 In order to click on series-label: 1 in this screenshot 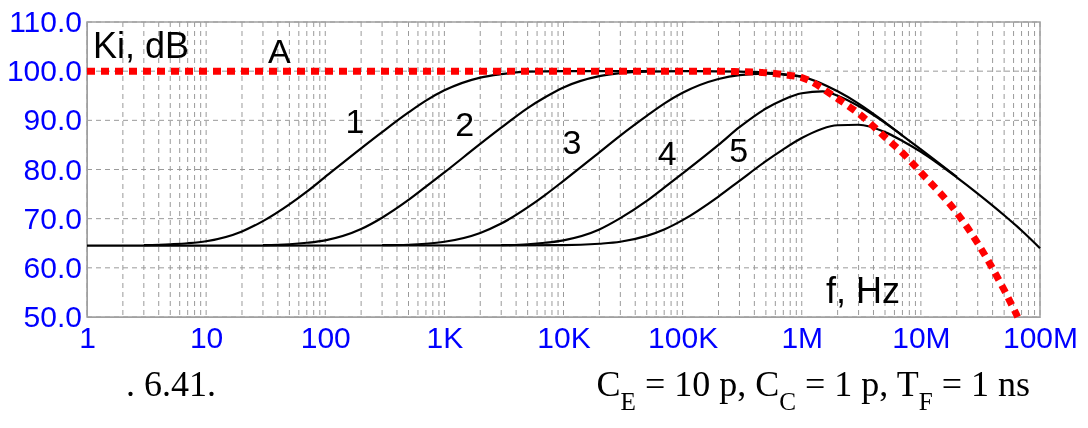, I will do `click(355, 121)`.